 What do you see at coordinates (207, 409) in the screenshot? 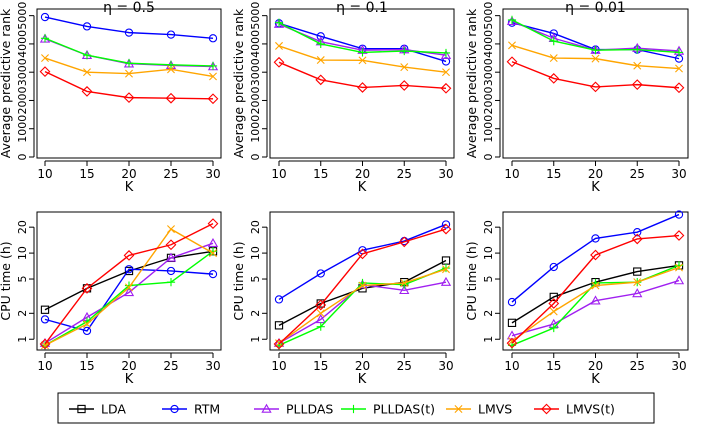
I see `legend-label: RTM` at bounding box center [207, 409].